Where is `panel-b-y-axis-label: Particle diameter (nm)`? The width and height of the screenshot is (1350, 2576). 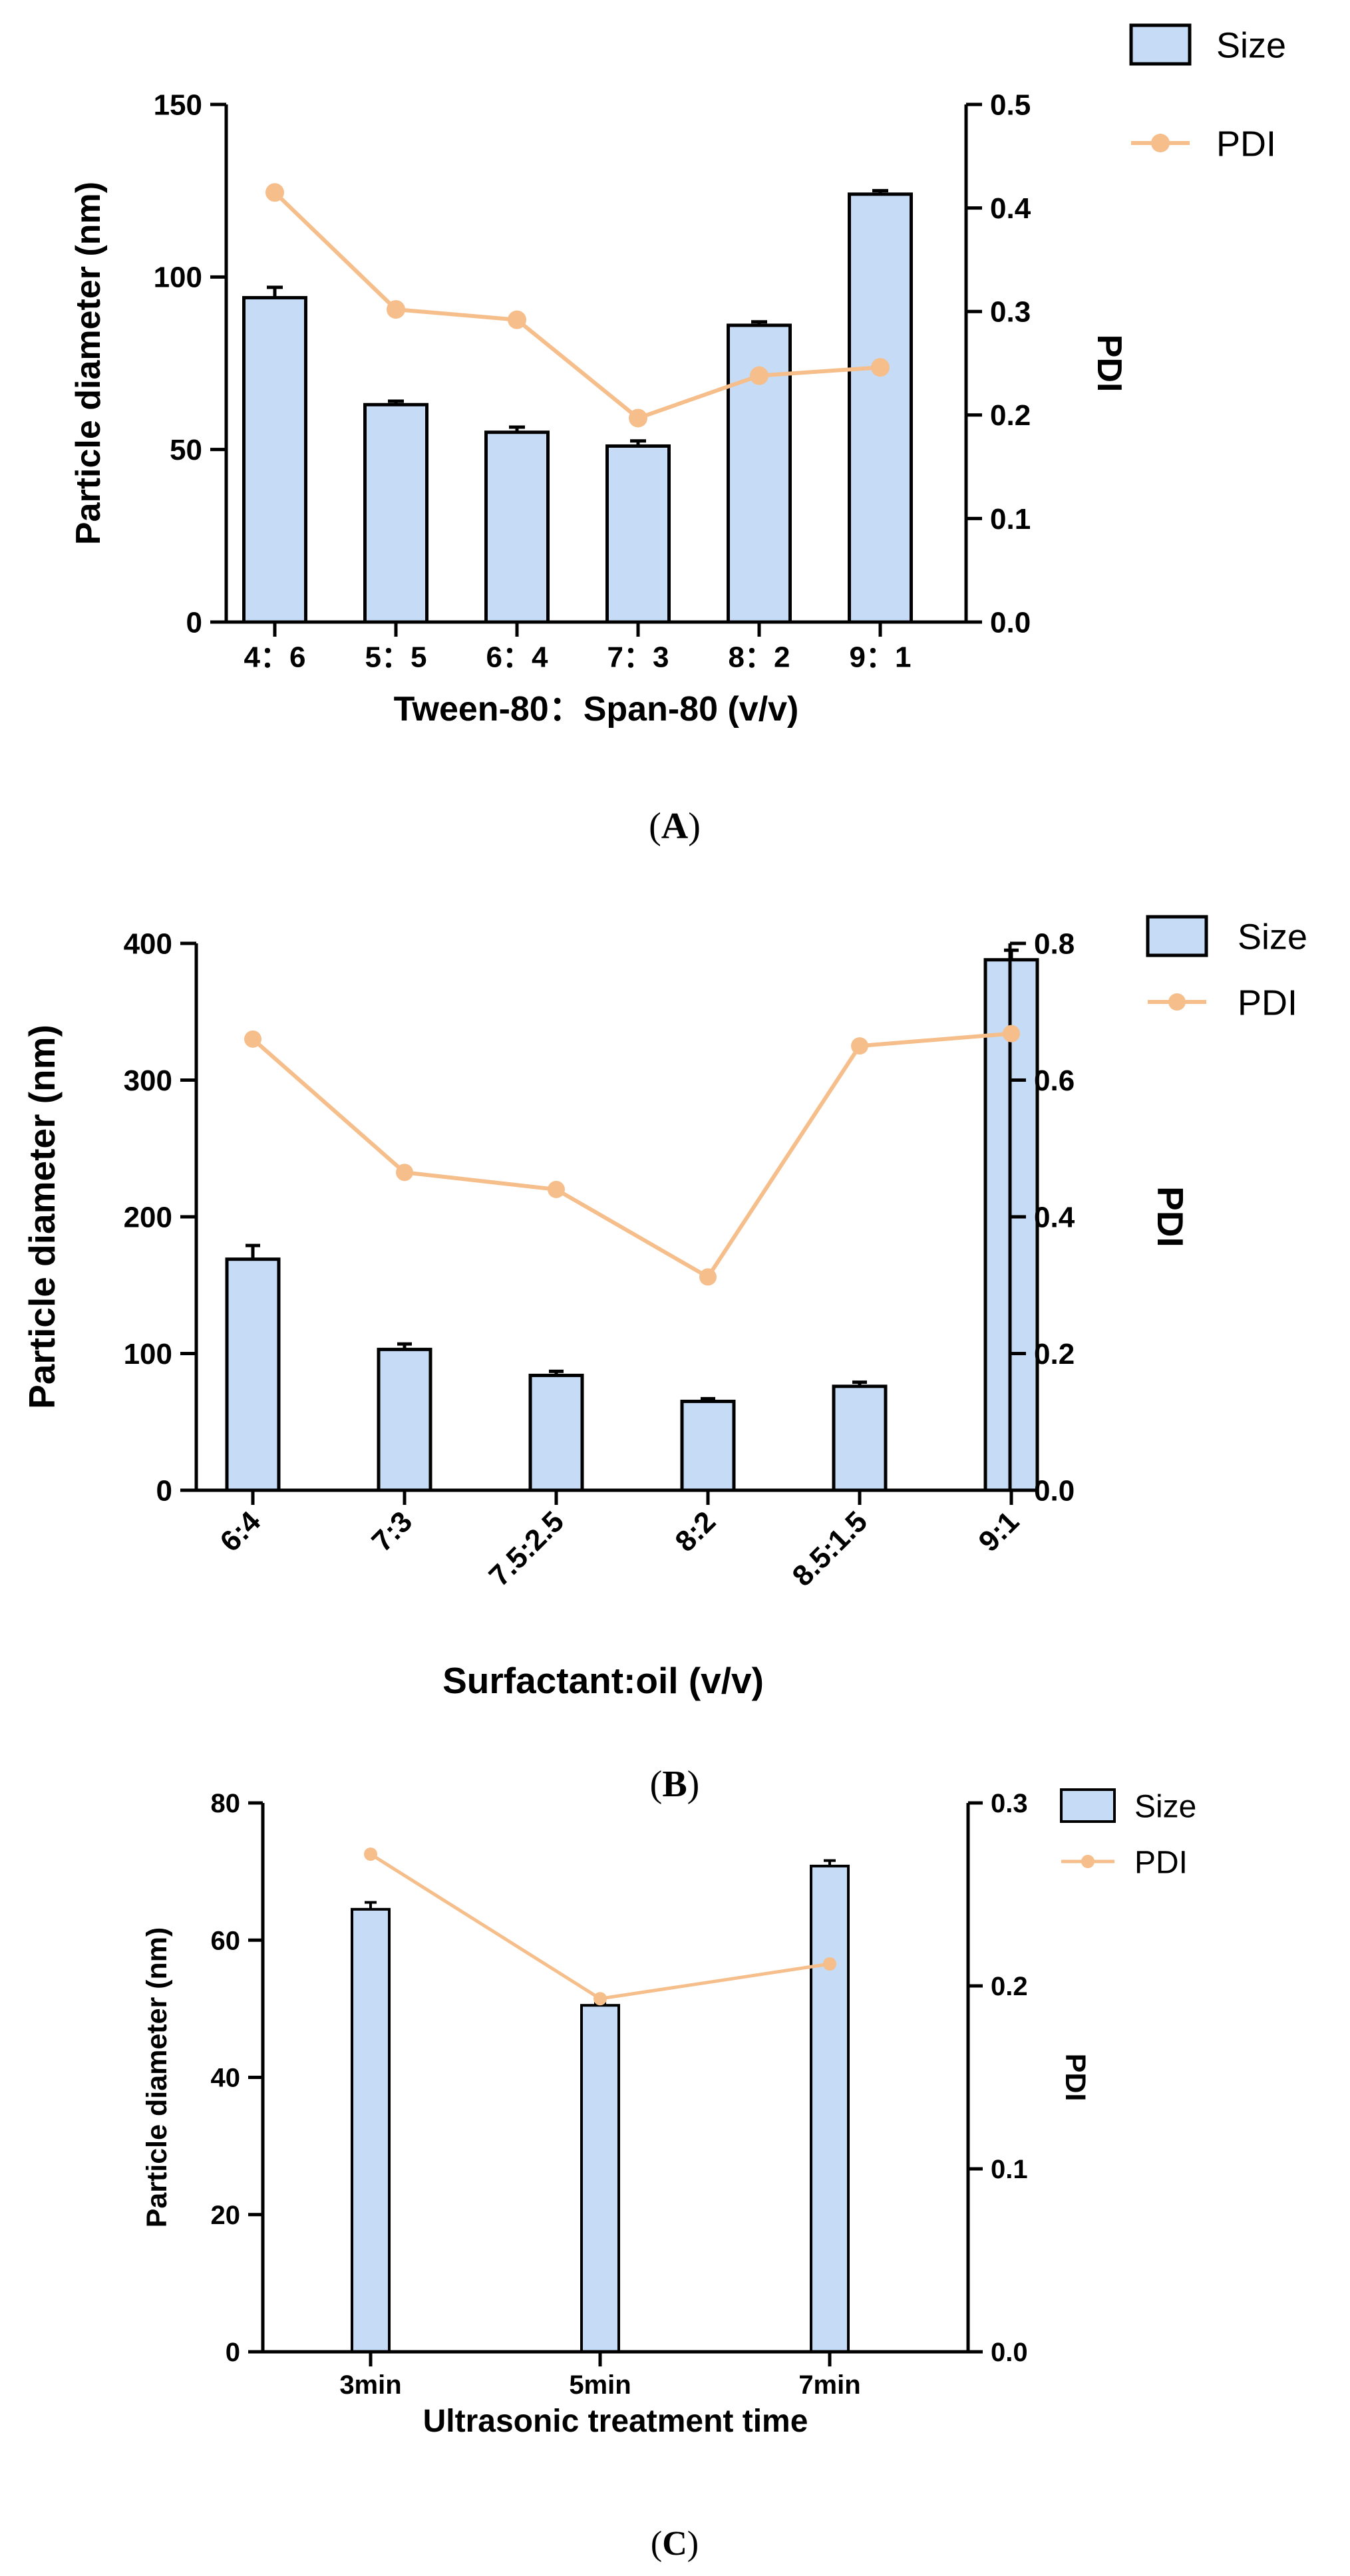
panel-b-y-axis-label: Particle diameter (nm) is located at coordinates (42, 1217).